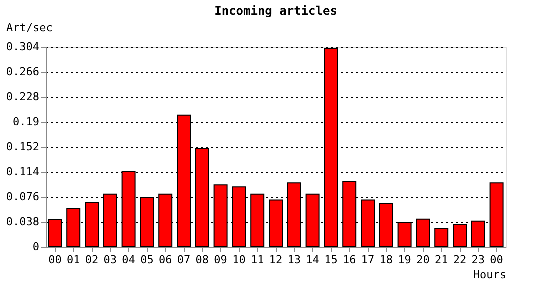 The image size is (550, 300). What do you see at coordinates (129, 260) in the screenshot?
I see `x-tick-label: 04` at bounding box center [129, 260].